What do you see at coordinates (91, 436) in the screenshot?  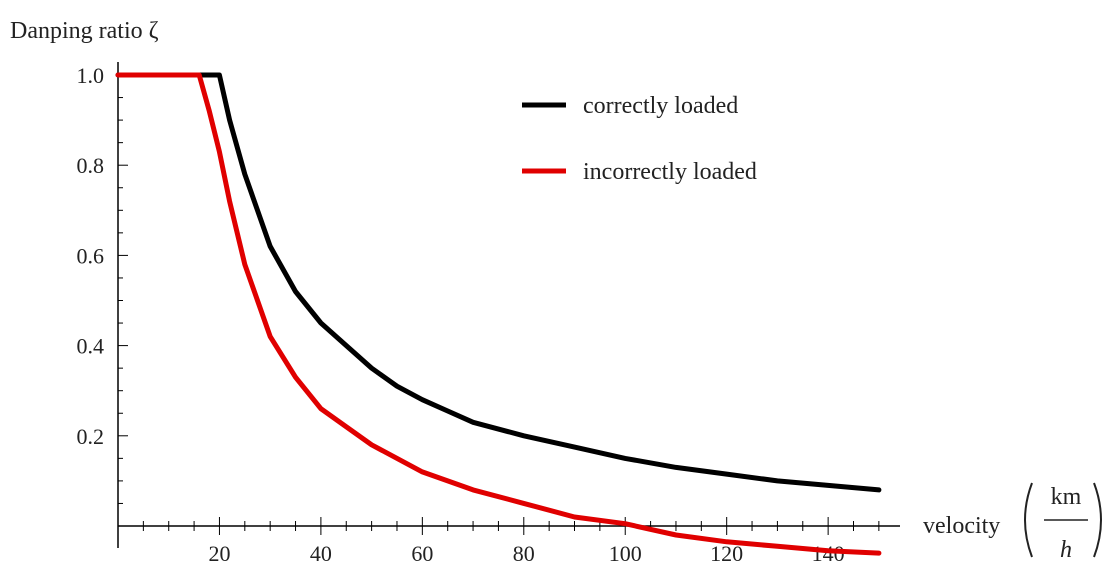 I see `y-tick-label: 0.2` at bounding box center [91, 436].